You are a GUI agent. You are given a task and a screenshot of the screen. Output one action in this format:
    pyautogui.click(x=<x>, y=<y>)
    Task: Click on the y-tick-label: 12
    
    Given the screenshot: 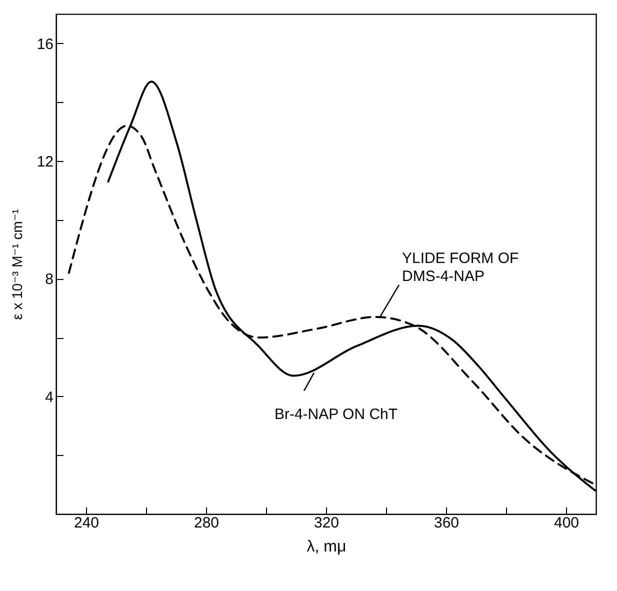 What is the action you would take?
    pyautogui.click(x=45, y=162)
    